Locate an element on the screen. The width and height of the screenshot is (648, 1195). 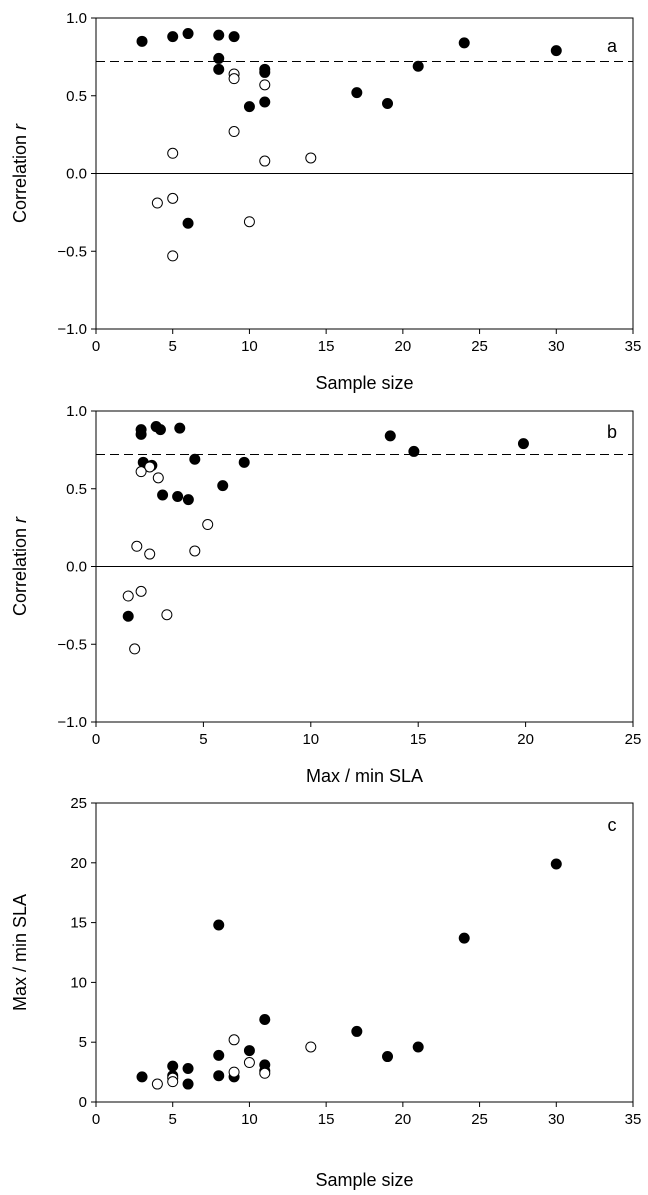
y-tick-label: 0 is located at coordinates (83, 1102).